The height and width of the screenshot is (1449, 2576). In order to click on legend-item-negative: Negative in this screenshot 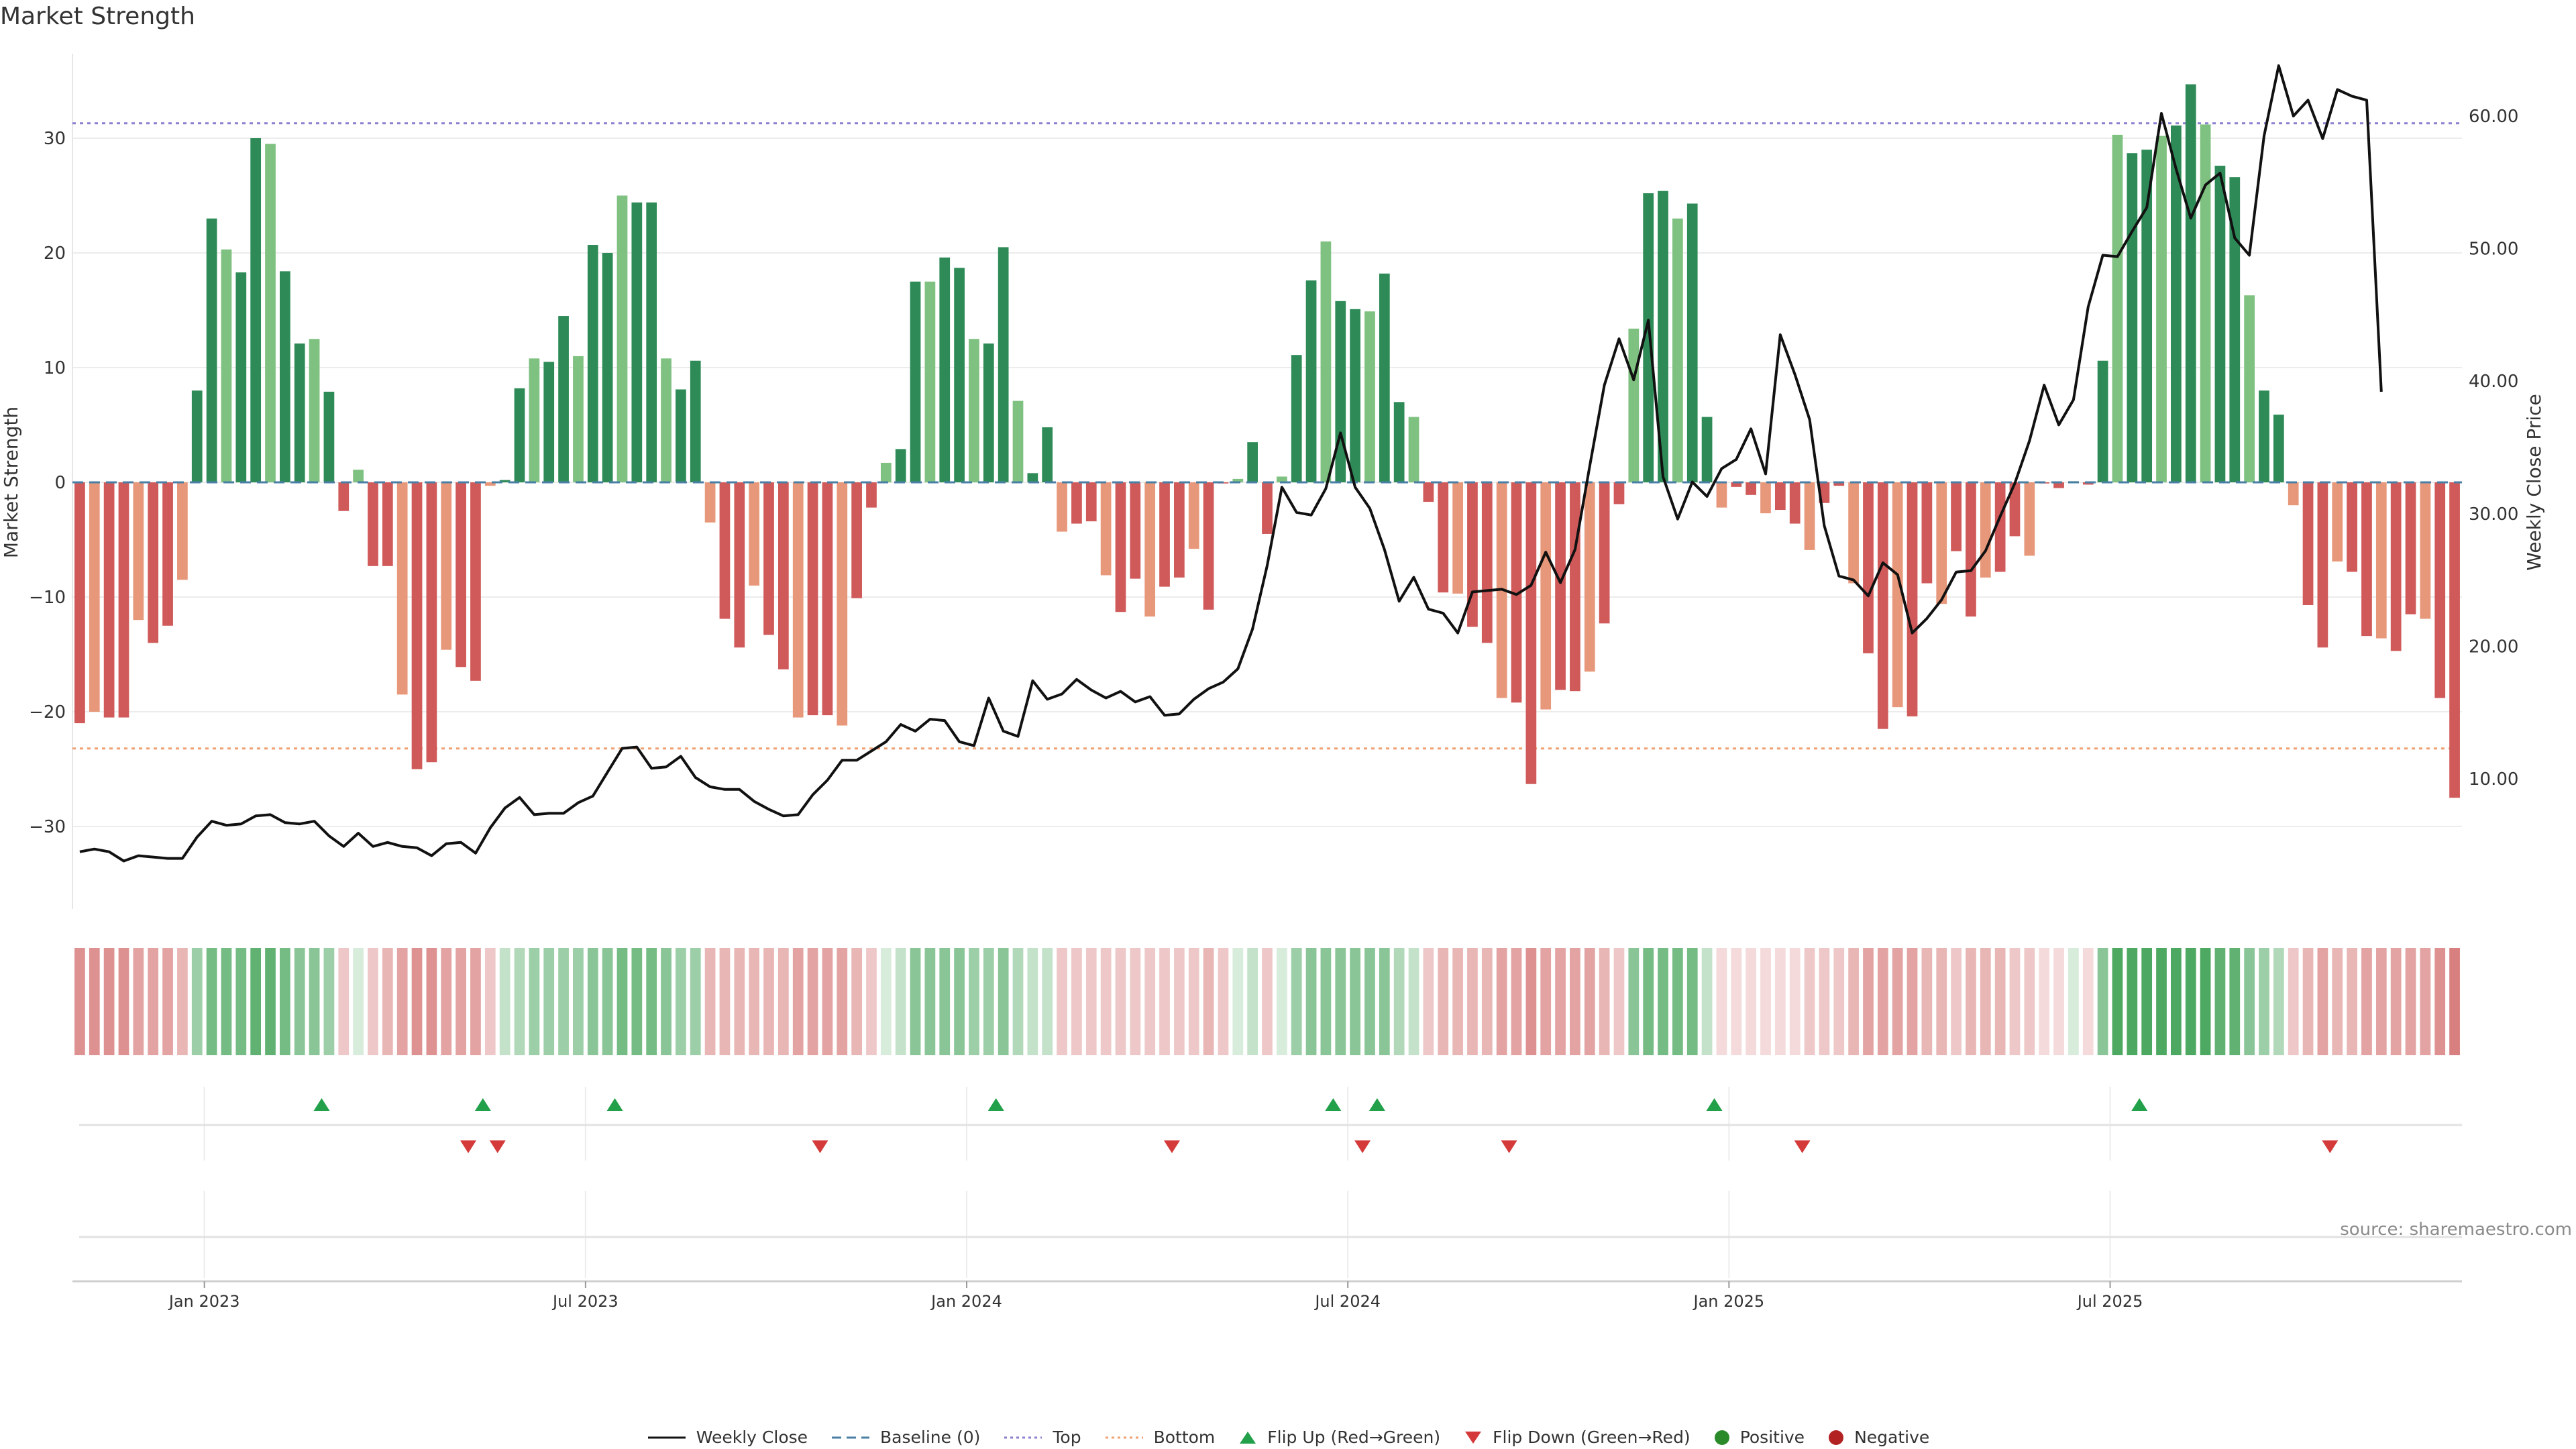, I will do `click(1878, 1437)`.